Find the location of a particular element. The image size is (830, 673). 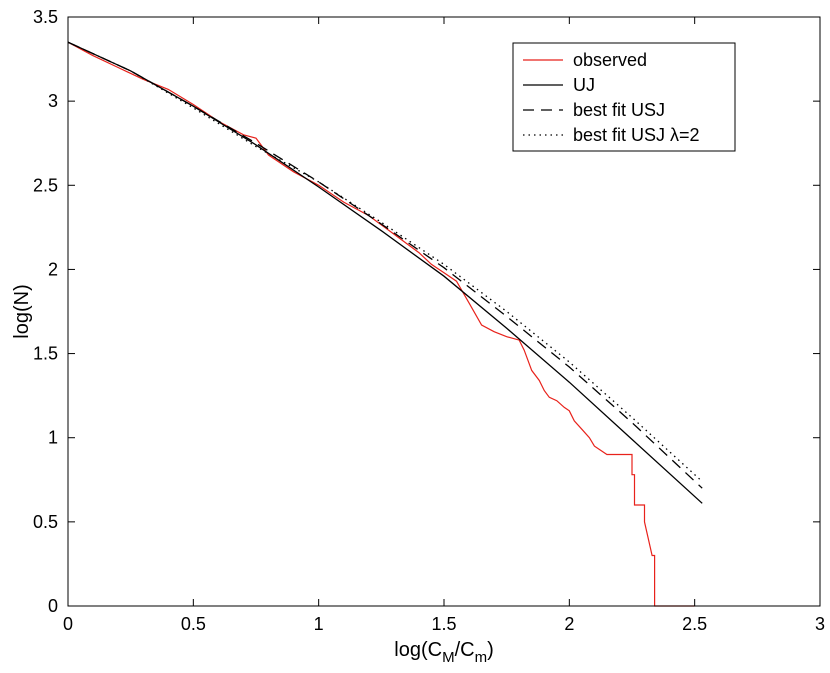

x-tick-label: 0 is located at coordinates (68, 624).